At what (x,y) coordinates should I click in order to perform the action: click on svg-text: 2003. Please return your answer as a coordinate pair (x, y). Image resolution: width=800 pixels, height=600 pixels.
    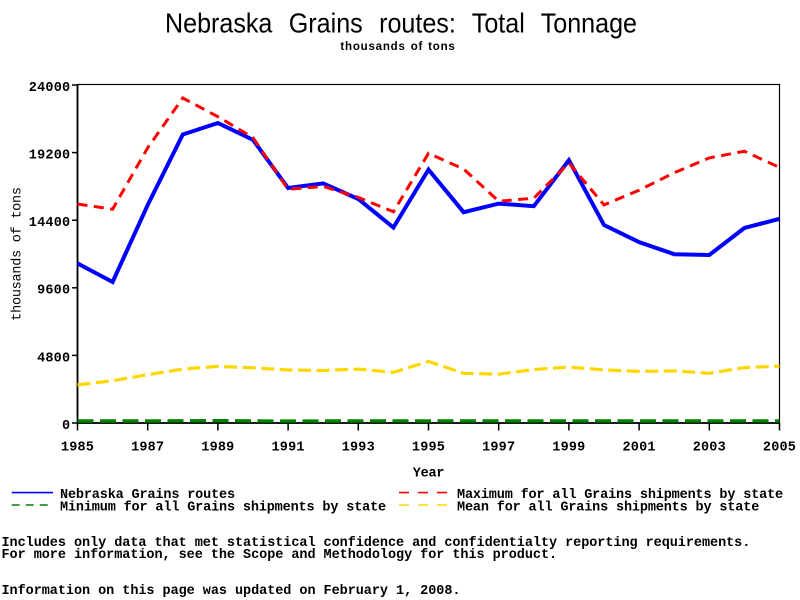
    Looking at the image, I should click on (709, 448).